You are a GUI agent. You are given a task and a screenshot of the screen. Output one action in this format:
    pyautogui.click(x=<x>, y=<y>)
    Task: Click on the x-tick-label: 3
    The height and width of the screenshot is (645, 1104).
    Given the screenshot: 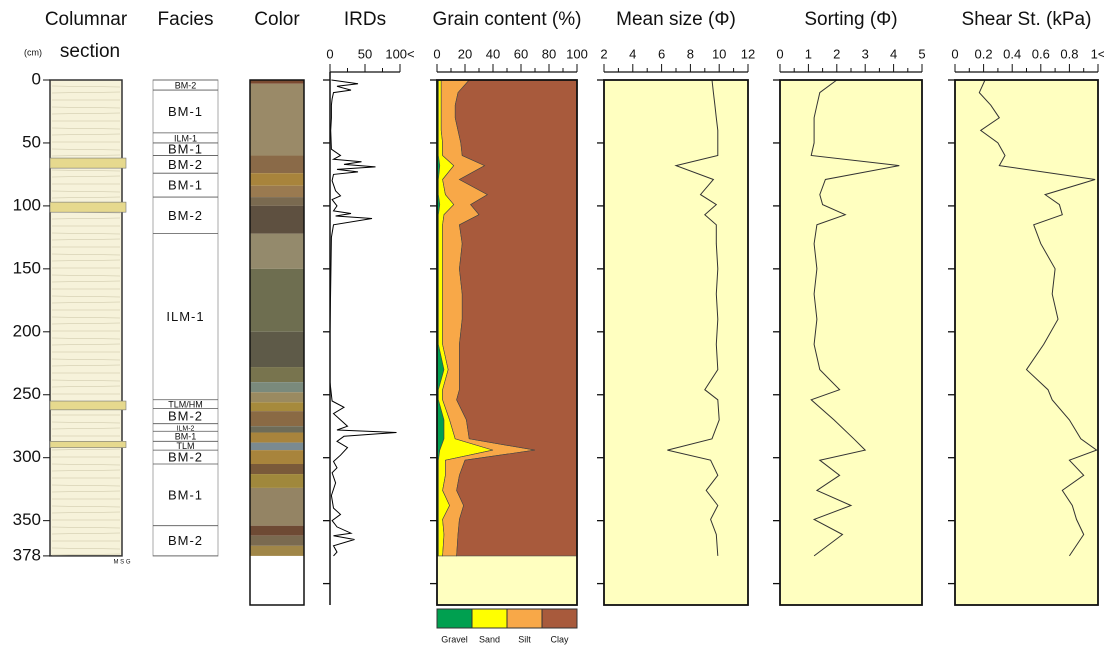 What is the action you would take?
    pyautogui.click(x=865, y=53)
    